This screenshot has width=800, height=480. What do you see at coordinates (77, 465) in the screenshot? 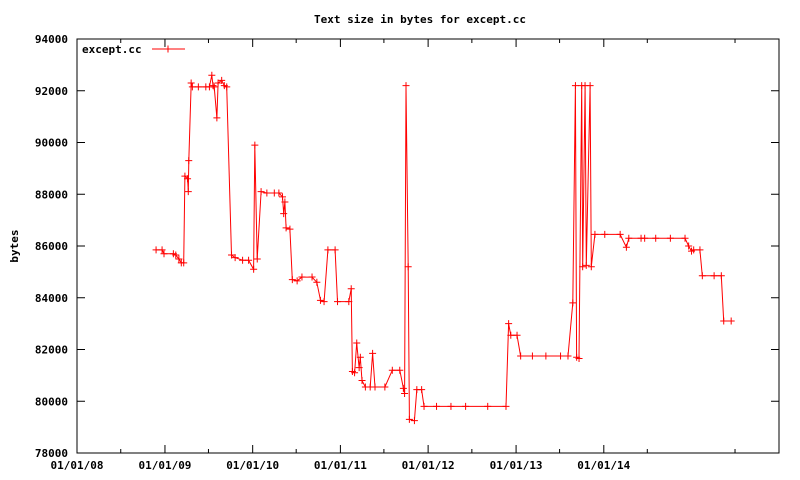
I see `x-tick-label: 01/01/08` at bounding box center [77, 465].